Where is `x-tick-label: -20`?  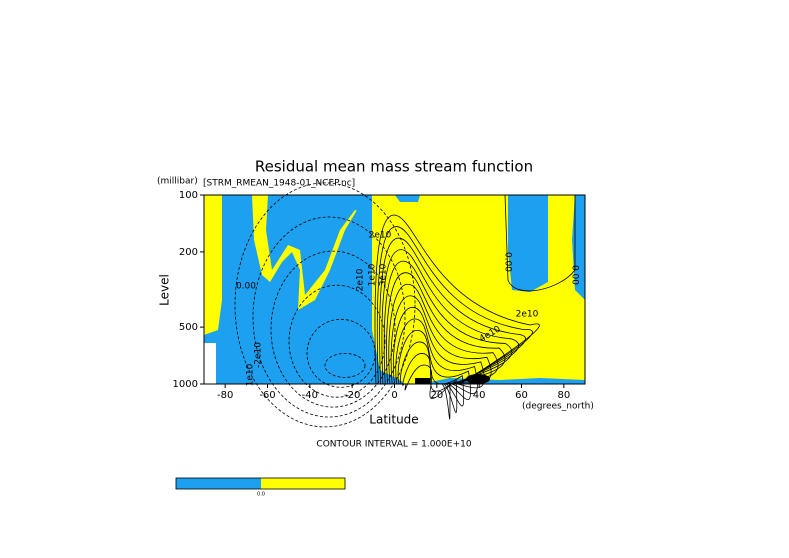 x-tick-label: -20 is located at coordinates (352, 395).